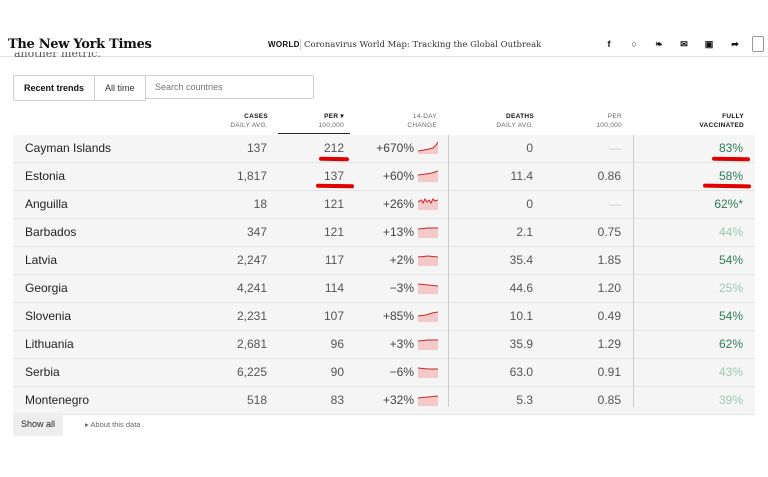 This screenshot has height=477, width=768. Describe the element at coordinates (422, 121) in the screenshot. I see `header-14day-change: 14-DAY CHANGE` at that location.